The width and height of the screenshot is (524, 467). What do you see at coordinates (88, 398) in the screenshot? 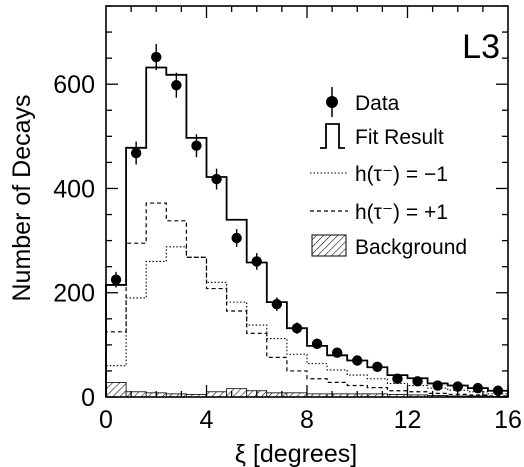
I see `y-tick-label: 0` at bounding box center [88, 398].